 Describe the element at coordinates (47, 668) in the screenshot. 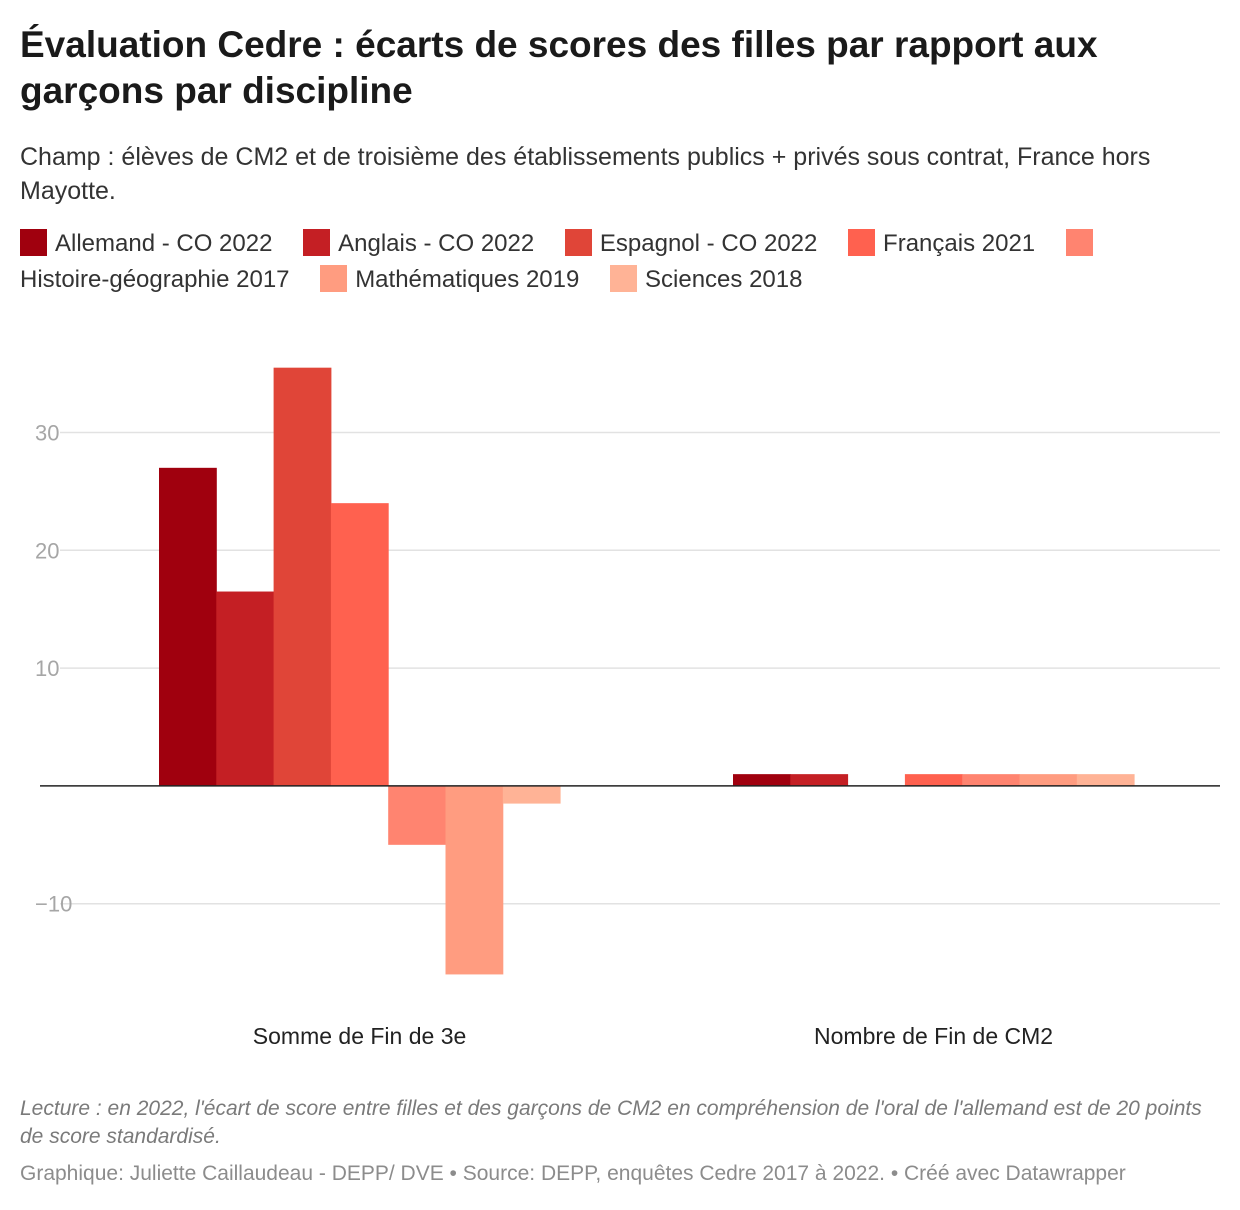

I see `y-tick-label: 10` at that location.